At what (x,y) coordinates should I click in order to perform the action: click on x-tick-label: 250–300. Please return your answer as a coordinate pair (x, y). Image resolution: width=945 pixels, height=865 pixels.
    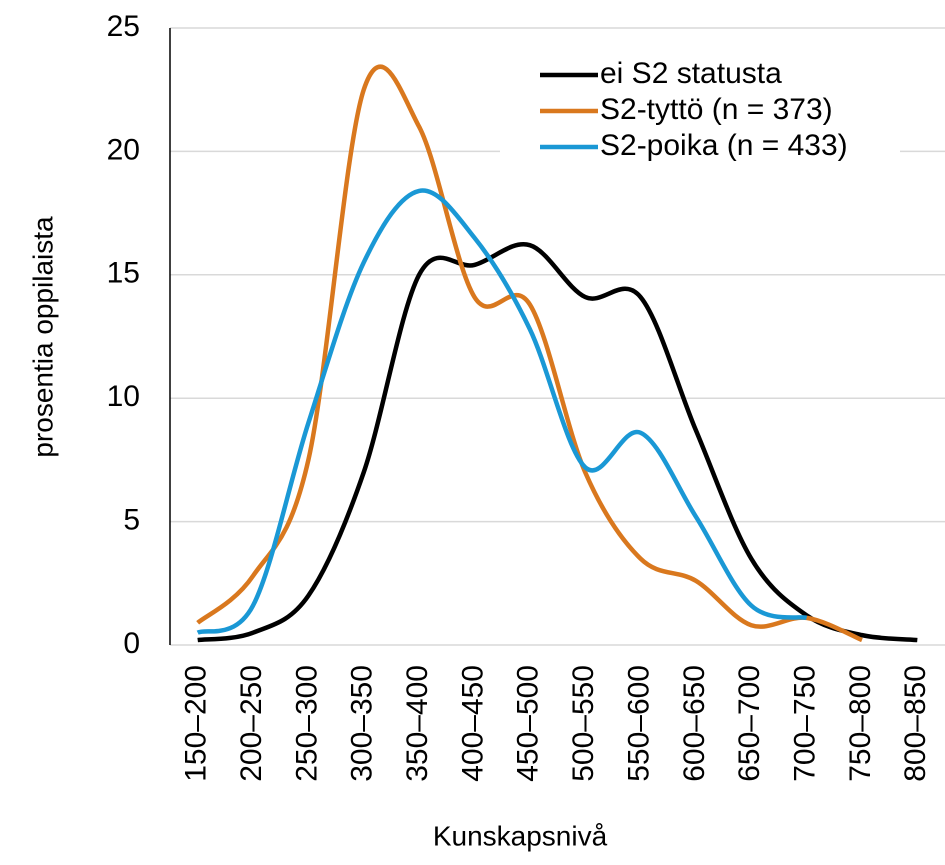
    Looking at the image, I should click on (306, 723).